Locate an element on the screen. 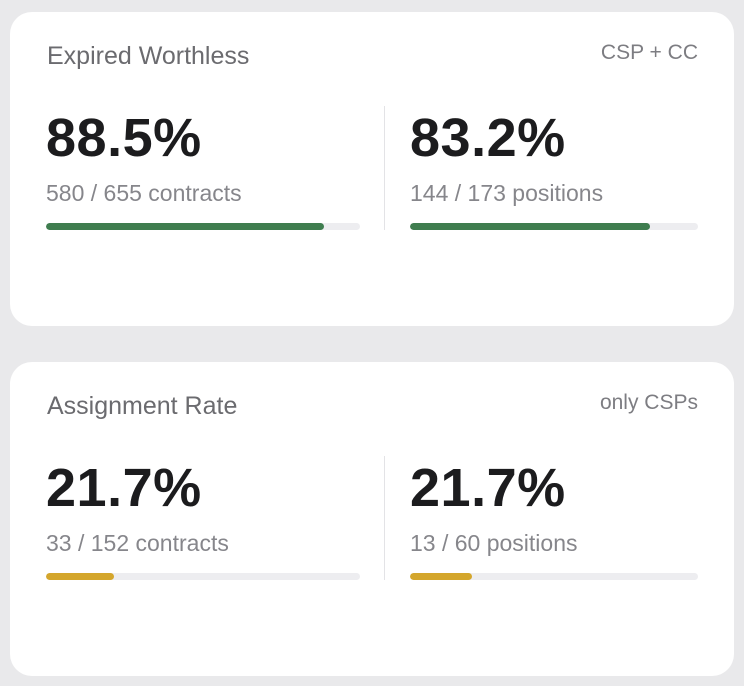 This screenshot has height=686, width=744. metric-subtitle: 144 / 173 positions is located at coordinates (507, 193).